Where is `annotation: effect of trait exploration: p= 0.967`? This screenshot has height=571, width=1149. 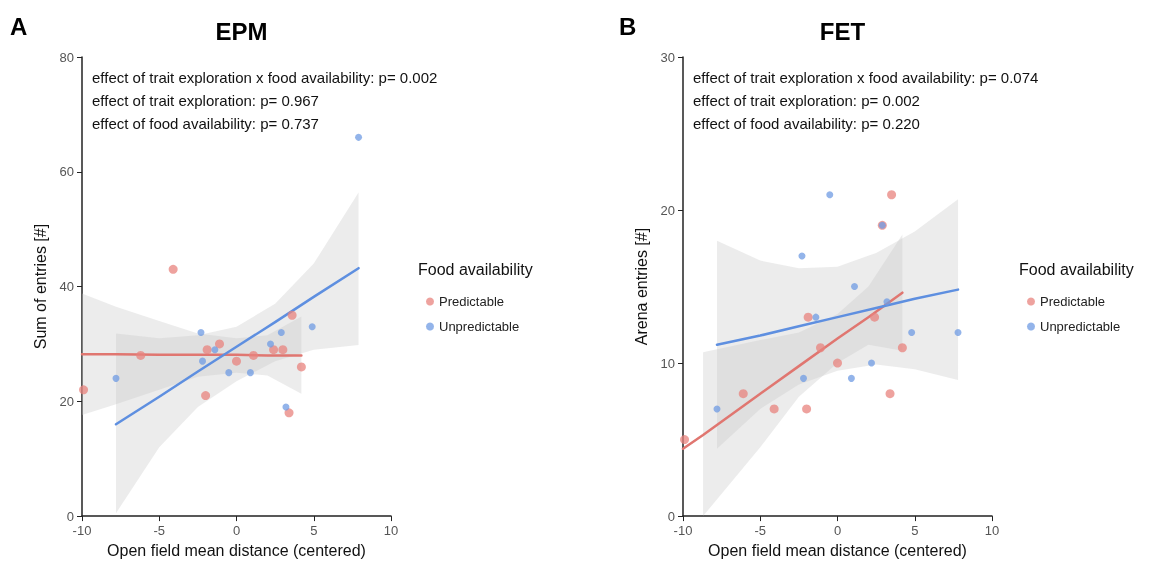 annotation: effect of trait exploration: p= 0.967 is located at coordinates (205, 100).